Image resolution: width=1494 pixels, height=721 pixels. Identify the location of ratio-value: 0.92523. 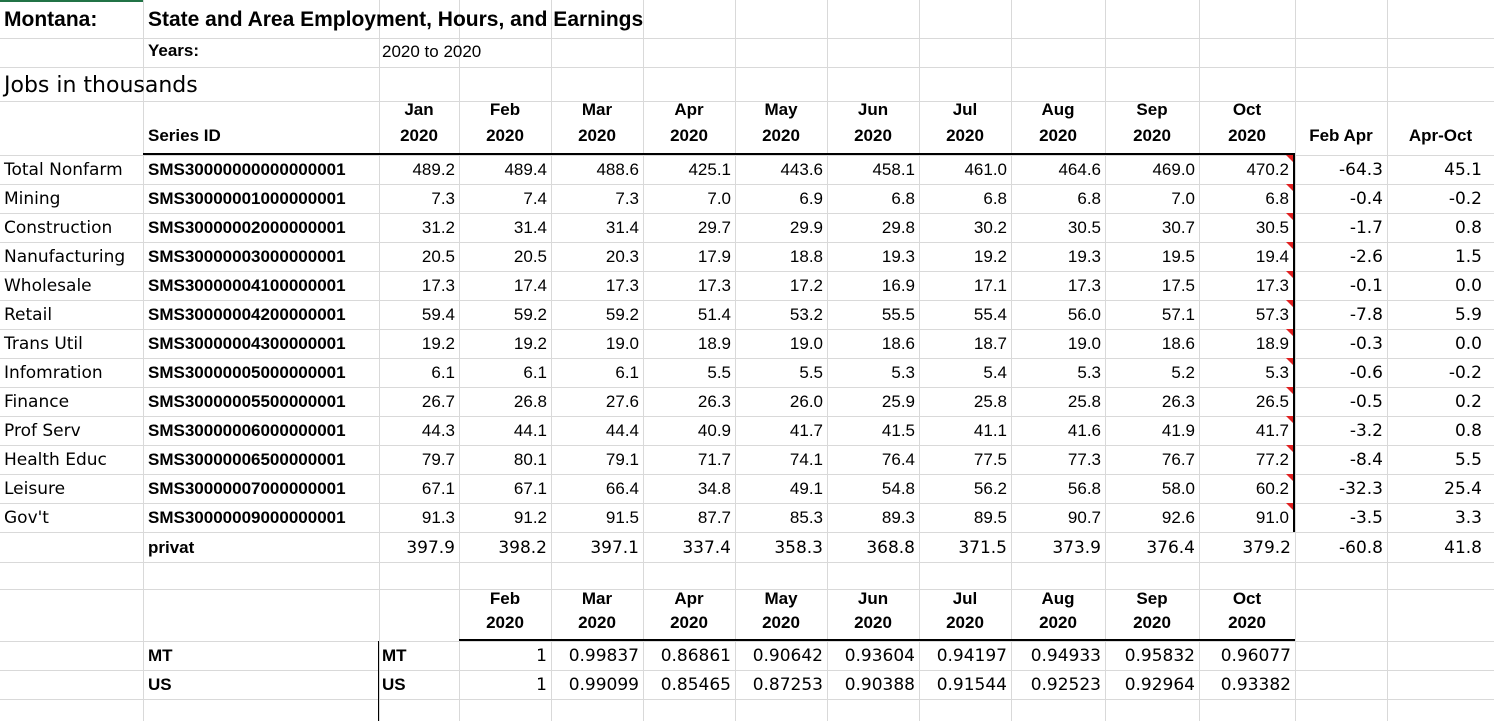
(1065, 685).